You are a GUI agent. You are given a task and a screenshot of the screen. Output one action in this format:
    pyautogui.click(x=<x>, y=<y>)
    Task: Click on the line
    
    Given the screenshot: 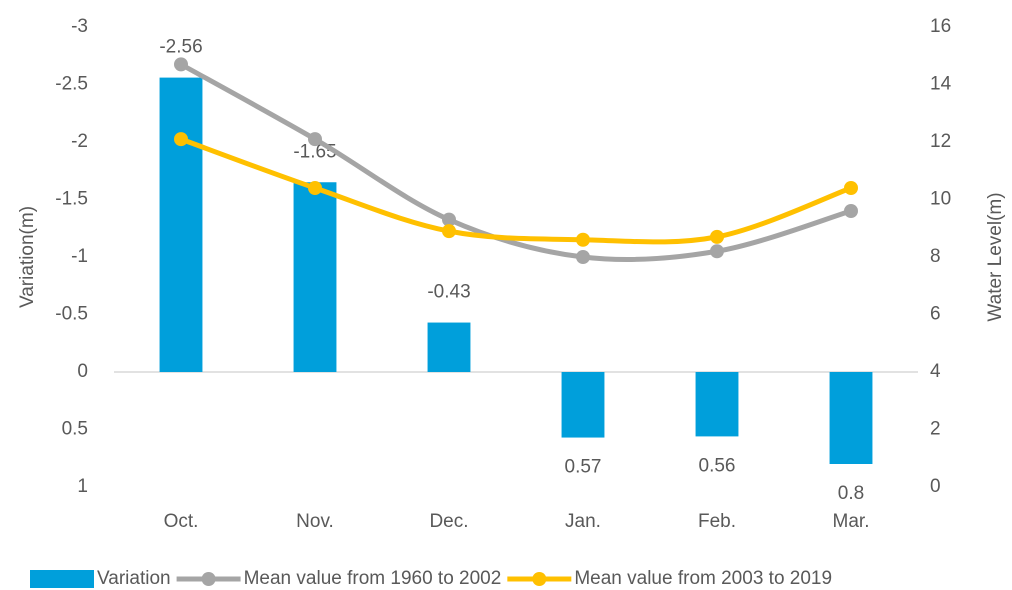 What is the action you would take?
    pyautogui.click(x=516, y=190)
    